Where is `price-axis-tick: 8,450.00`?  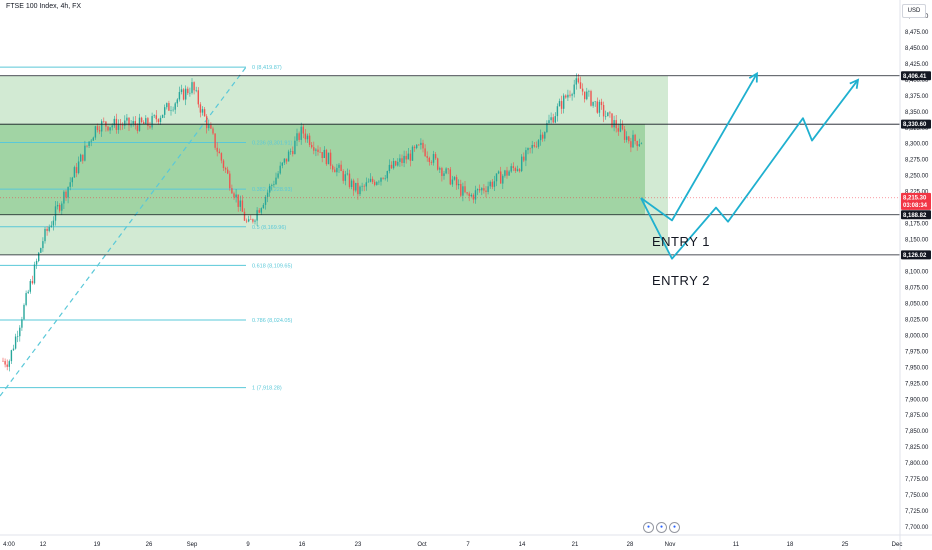 price-axis-tick: 8,450.00 is located at coordinates (917, 49).